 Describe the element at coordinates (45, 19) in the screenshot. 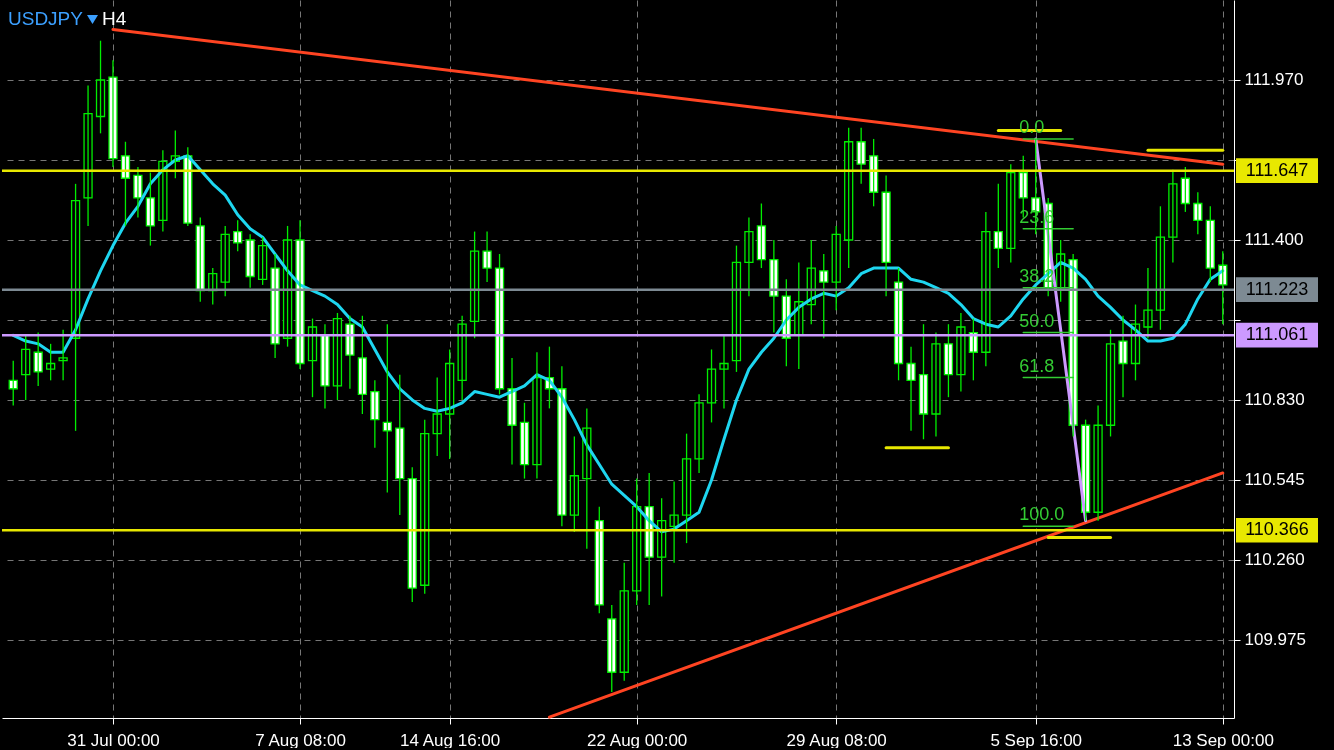

I see `chart-title: USDJPY` at that location.